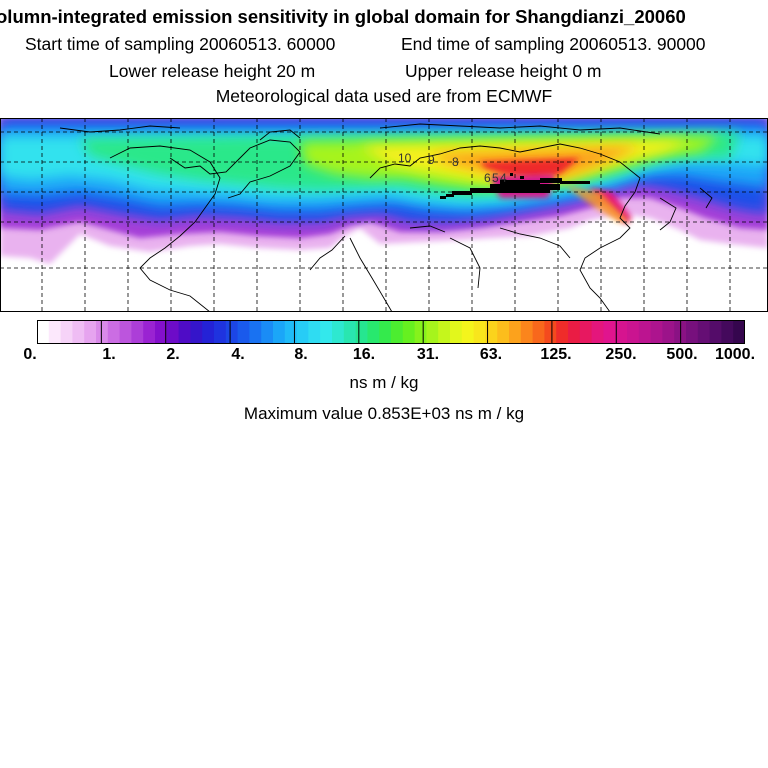 The image size is (768, 768). What do you see at coordinates (597, 204) in the screenshot?
I see `field-band-orange-tail` at bounding box center [597, 204].